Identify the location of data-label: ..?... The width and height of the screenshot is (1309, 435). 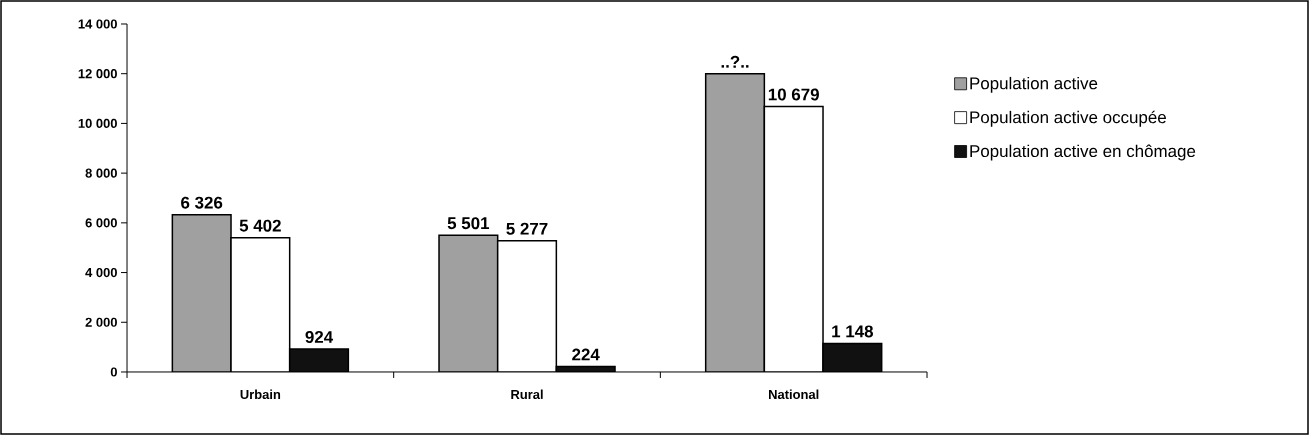
(735, 61).